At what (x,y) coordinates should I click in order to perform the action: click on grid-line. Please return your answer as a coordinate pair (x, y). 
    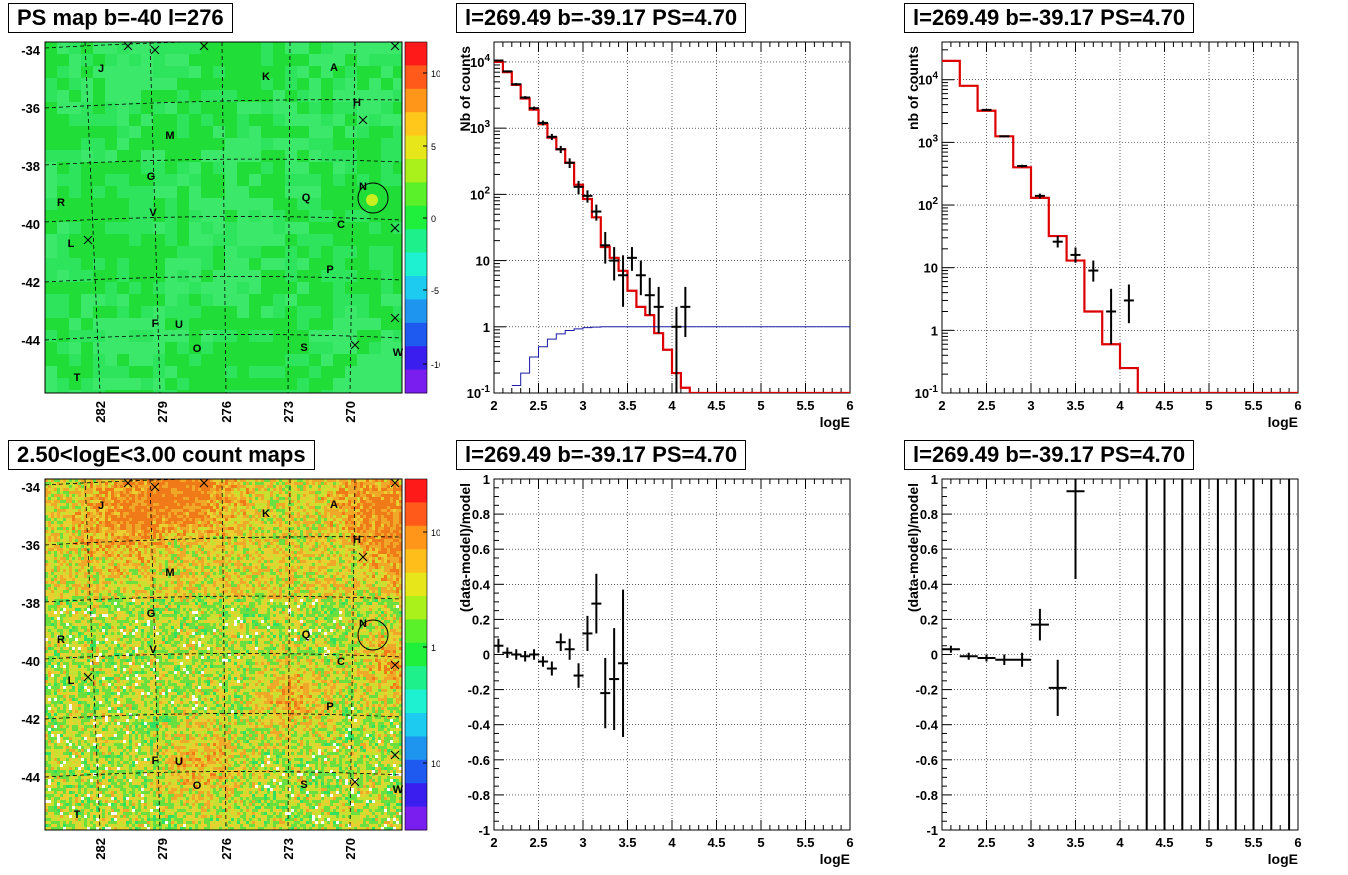
    Looking at the image, I should click on (223, 162).